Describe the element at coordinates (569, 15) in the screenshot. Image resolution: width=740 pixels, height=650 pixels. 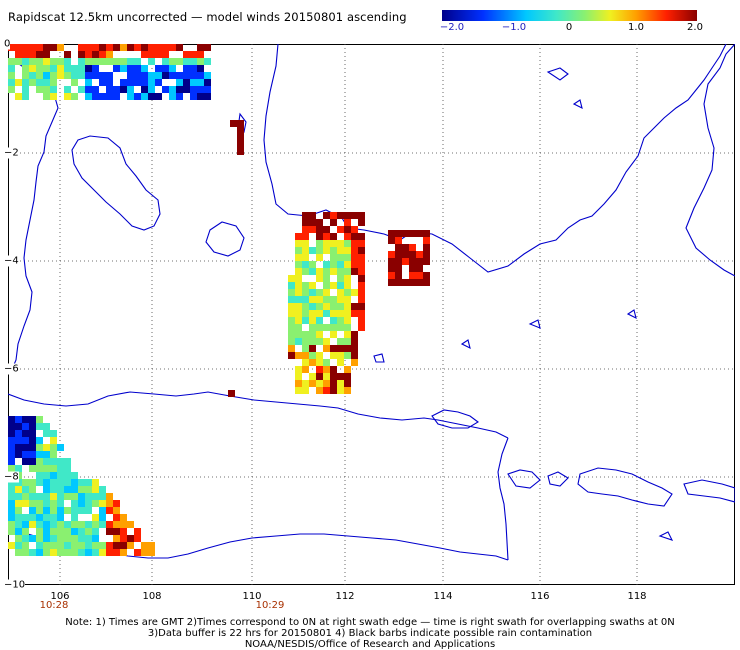
I see `colorbar` at that location.